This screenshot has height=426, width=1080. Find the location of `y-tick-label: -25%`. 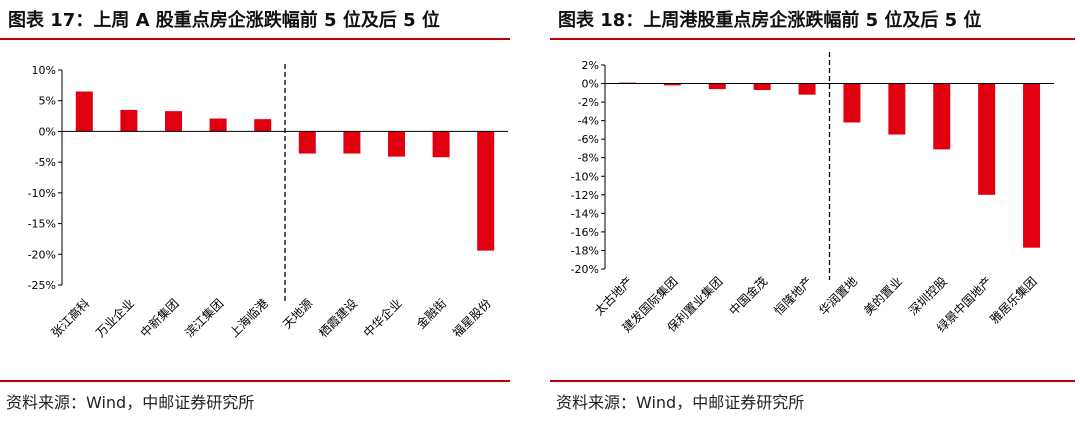

y-tick-label: -25% is located at coordinates (42, 285).